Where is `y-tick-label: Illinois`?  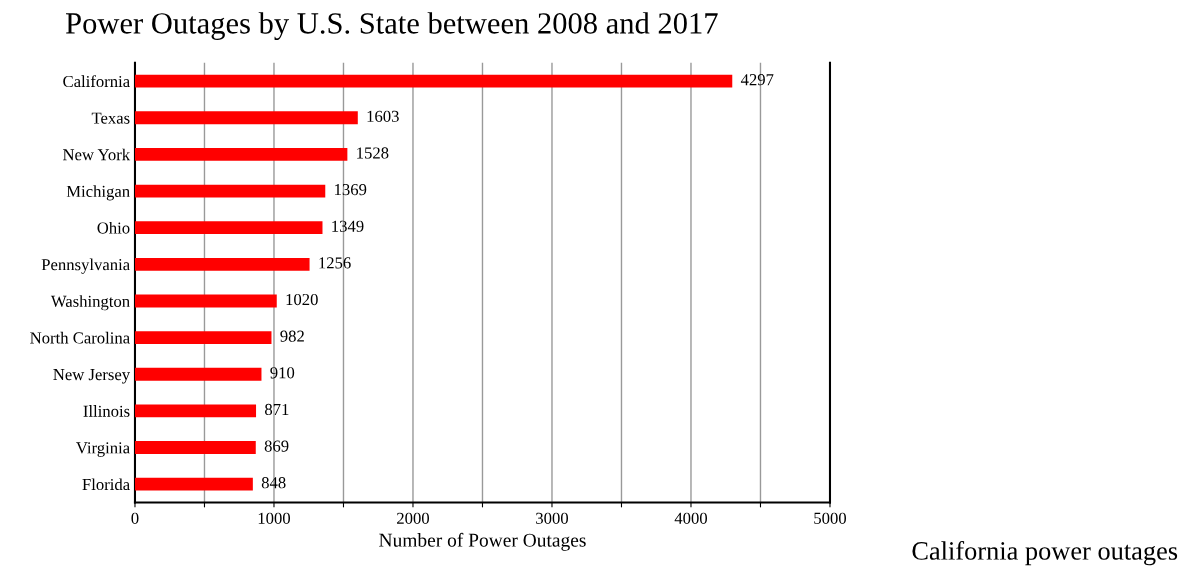
y-tick-label: Illinois is located at coordinates (106, 411).